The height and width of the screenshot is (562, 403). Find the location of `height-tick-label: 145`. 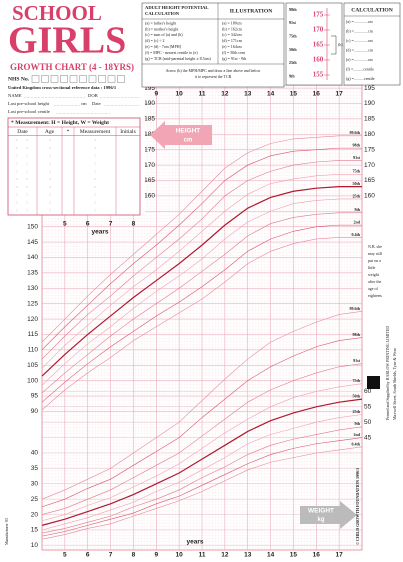

height-tick-label: 145 is located at coordinates (32, 242).